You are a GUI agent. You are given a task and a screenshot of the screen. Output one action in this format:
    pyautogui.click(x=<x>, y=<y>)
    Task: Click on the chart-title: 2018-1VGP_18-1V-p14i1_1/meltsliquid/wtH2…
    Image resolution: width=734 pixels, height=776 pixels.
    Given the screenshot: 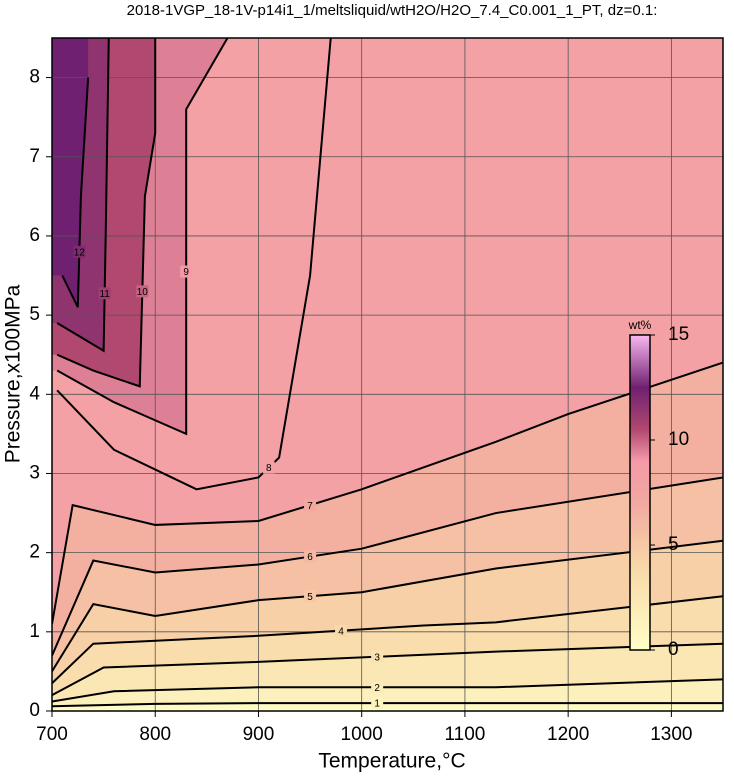 What is the action you would take?
    pyautogui.click(x=392, y=10)
    